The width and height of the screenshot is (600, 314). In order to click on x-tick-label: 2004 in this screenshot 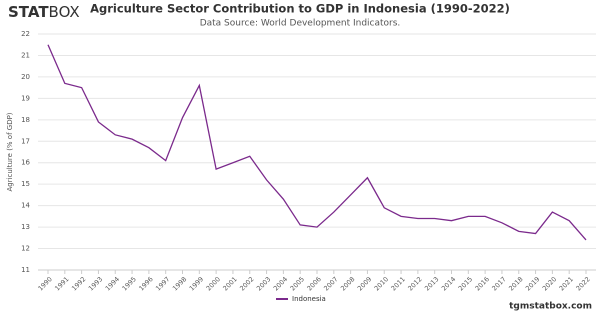, I will do `click(280, 283)`.